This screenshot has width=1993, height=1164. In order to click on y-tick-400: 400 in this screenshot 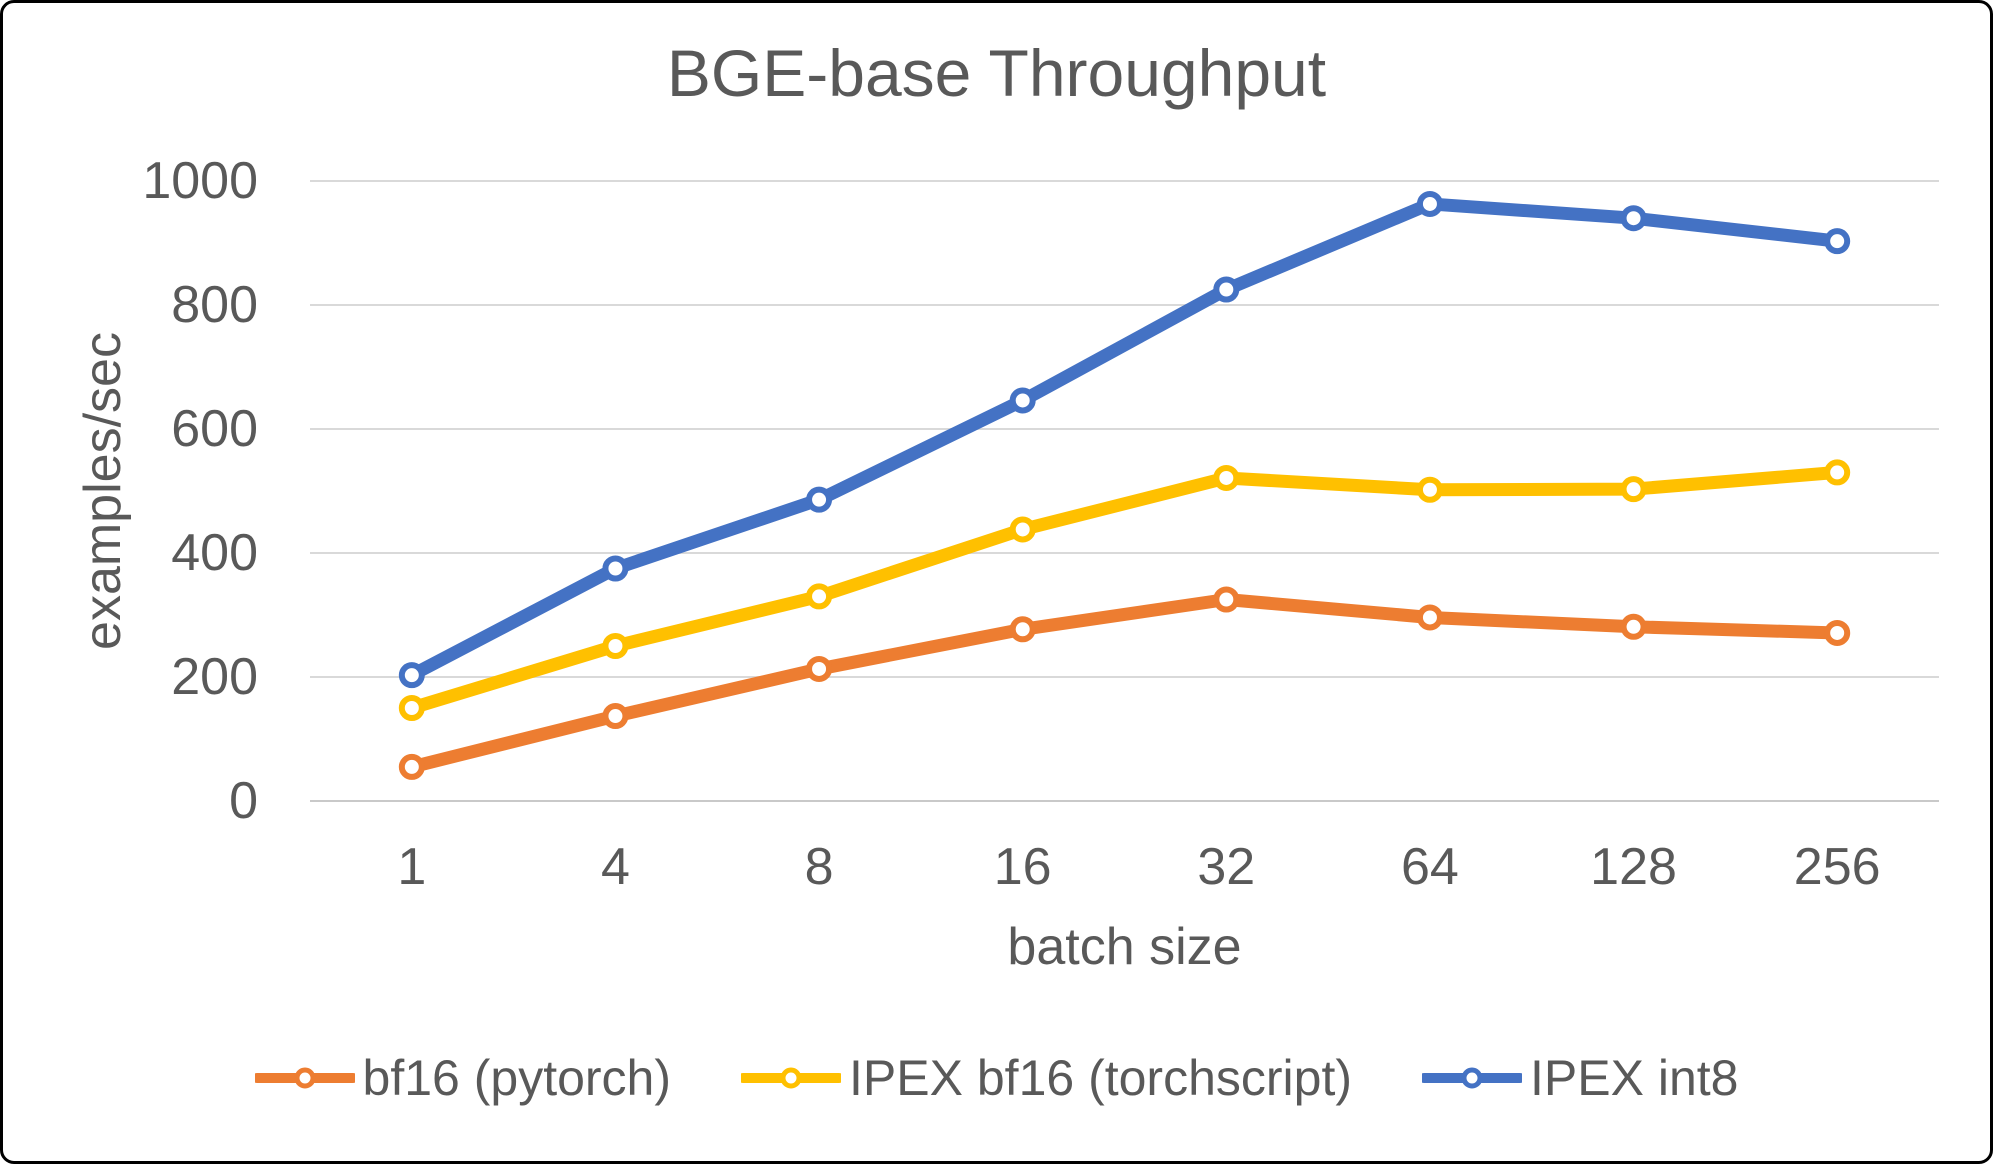, I will do `click(214, 553)`.